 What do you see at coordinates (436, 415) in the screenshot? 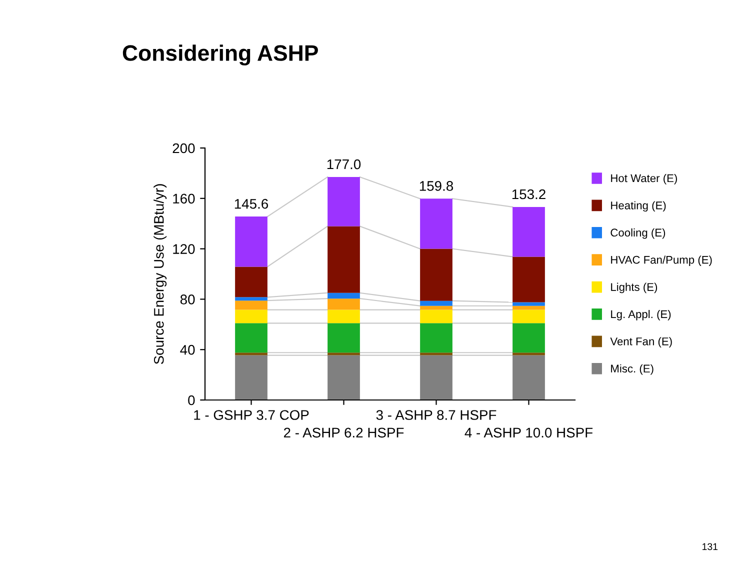
I see `x-tick-label: 3 - ASHP 8.7 HSPF` at bounding box center [436, 415].